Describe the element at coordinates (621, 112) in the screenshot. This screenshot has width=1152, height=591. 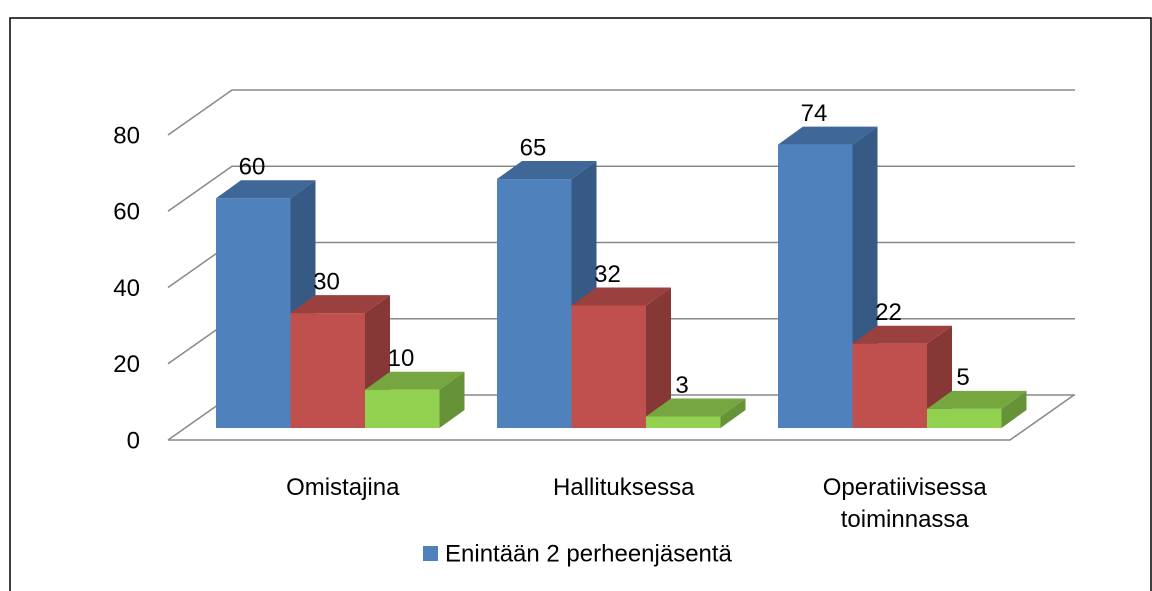
I see `grid-line` at that location.